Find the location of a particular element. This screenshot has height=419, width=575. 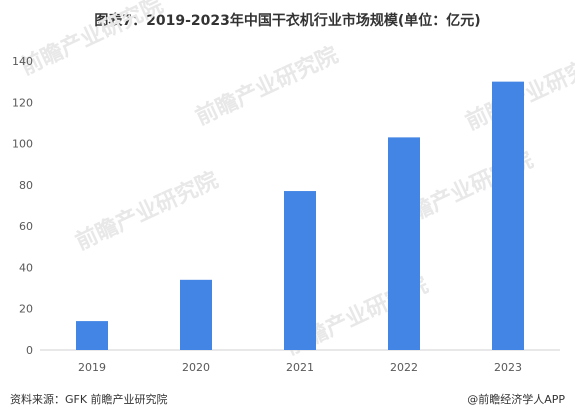

brand-label: @前瞻经济学人APP is located at coordinates (516, 399).